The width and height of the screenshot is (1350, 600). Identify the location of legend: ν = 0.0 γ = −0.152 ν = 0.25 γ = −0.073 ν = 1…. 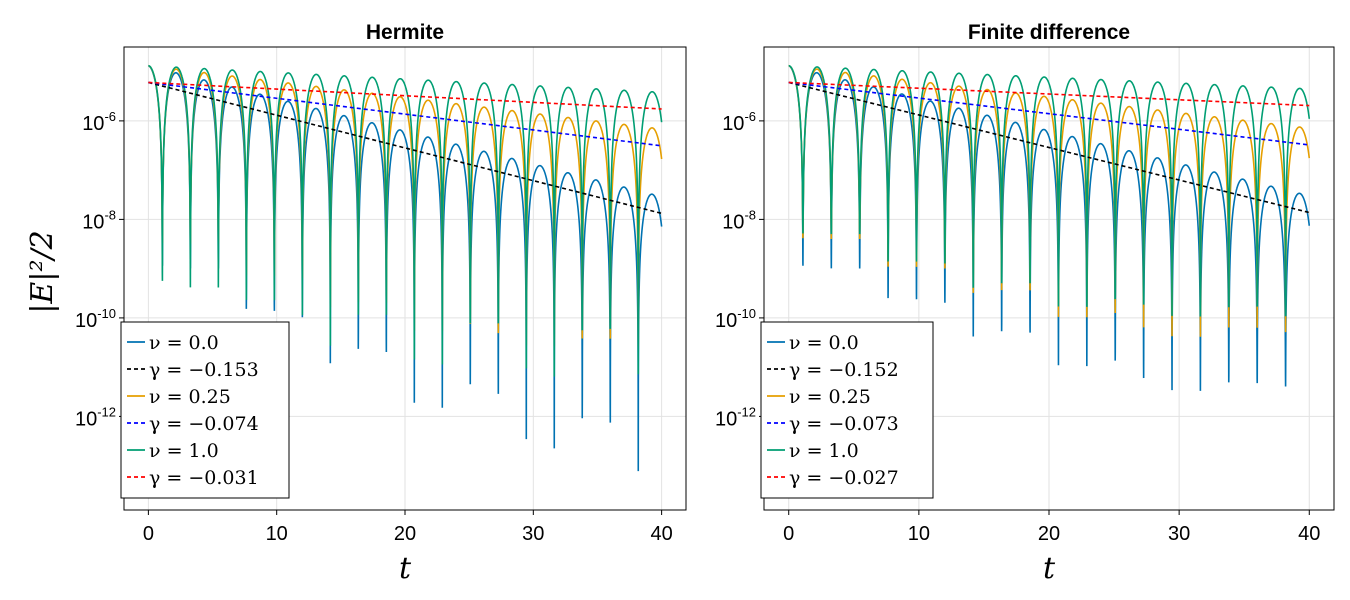
(847, 410).